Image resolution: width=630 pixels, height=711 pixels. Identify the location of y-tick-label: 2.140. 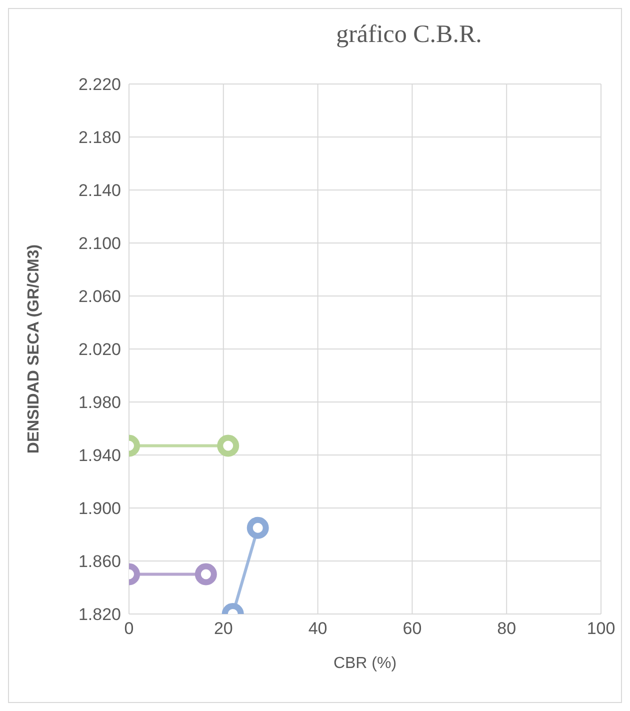
(99, 190).